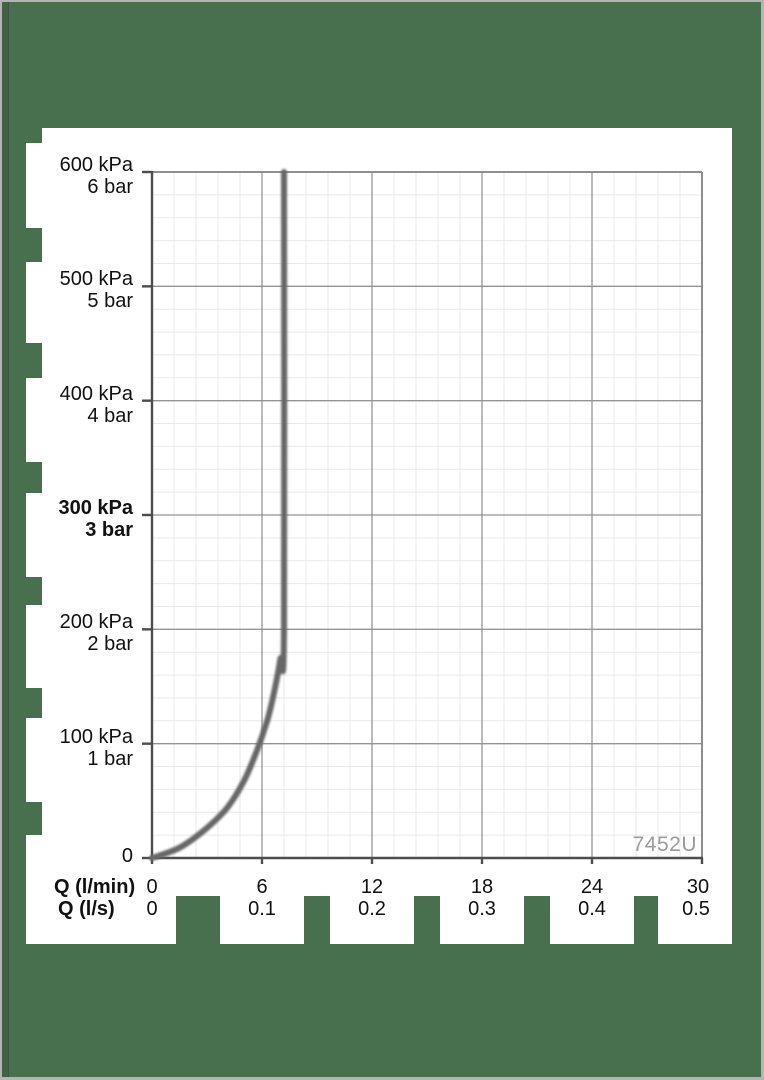 The height and width of the screenshot is (1080, 764). Describe the element at coordinates (482, 909) in the screenshot. I see `x-tick-ls-03: 0.3` at that location.